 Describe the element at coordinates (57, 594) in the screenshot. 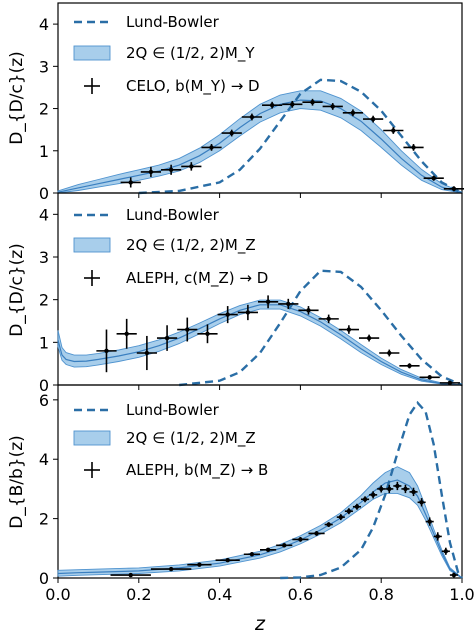

I see `x-tick-label: 0.0` at that location.